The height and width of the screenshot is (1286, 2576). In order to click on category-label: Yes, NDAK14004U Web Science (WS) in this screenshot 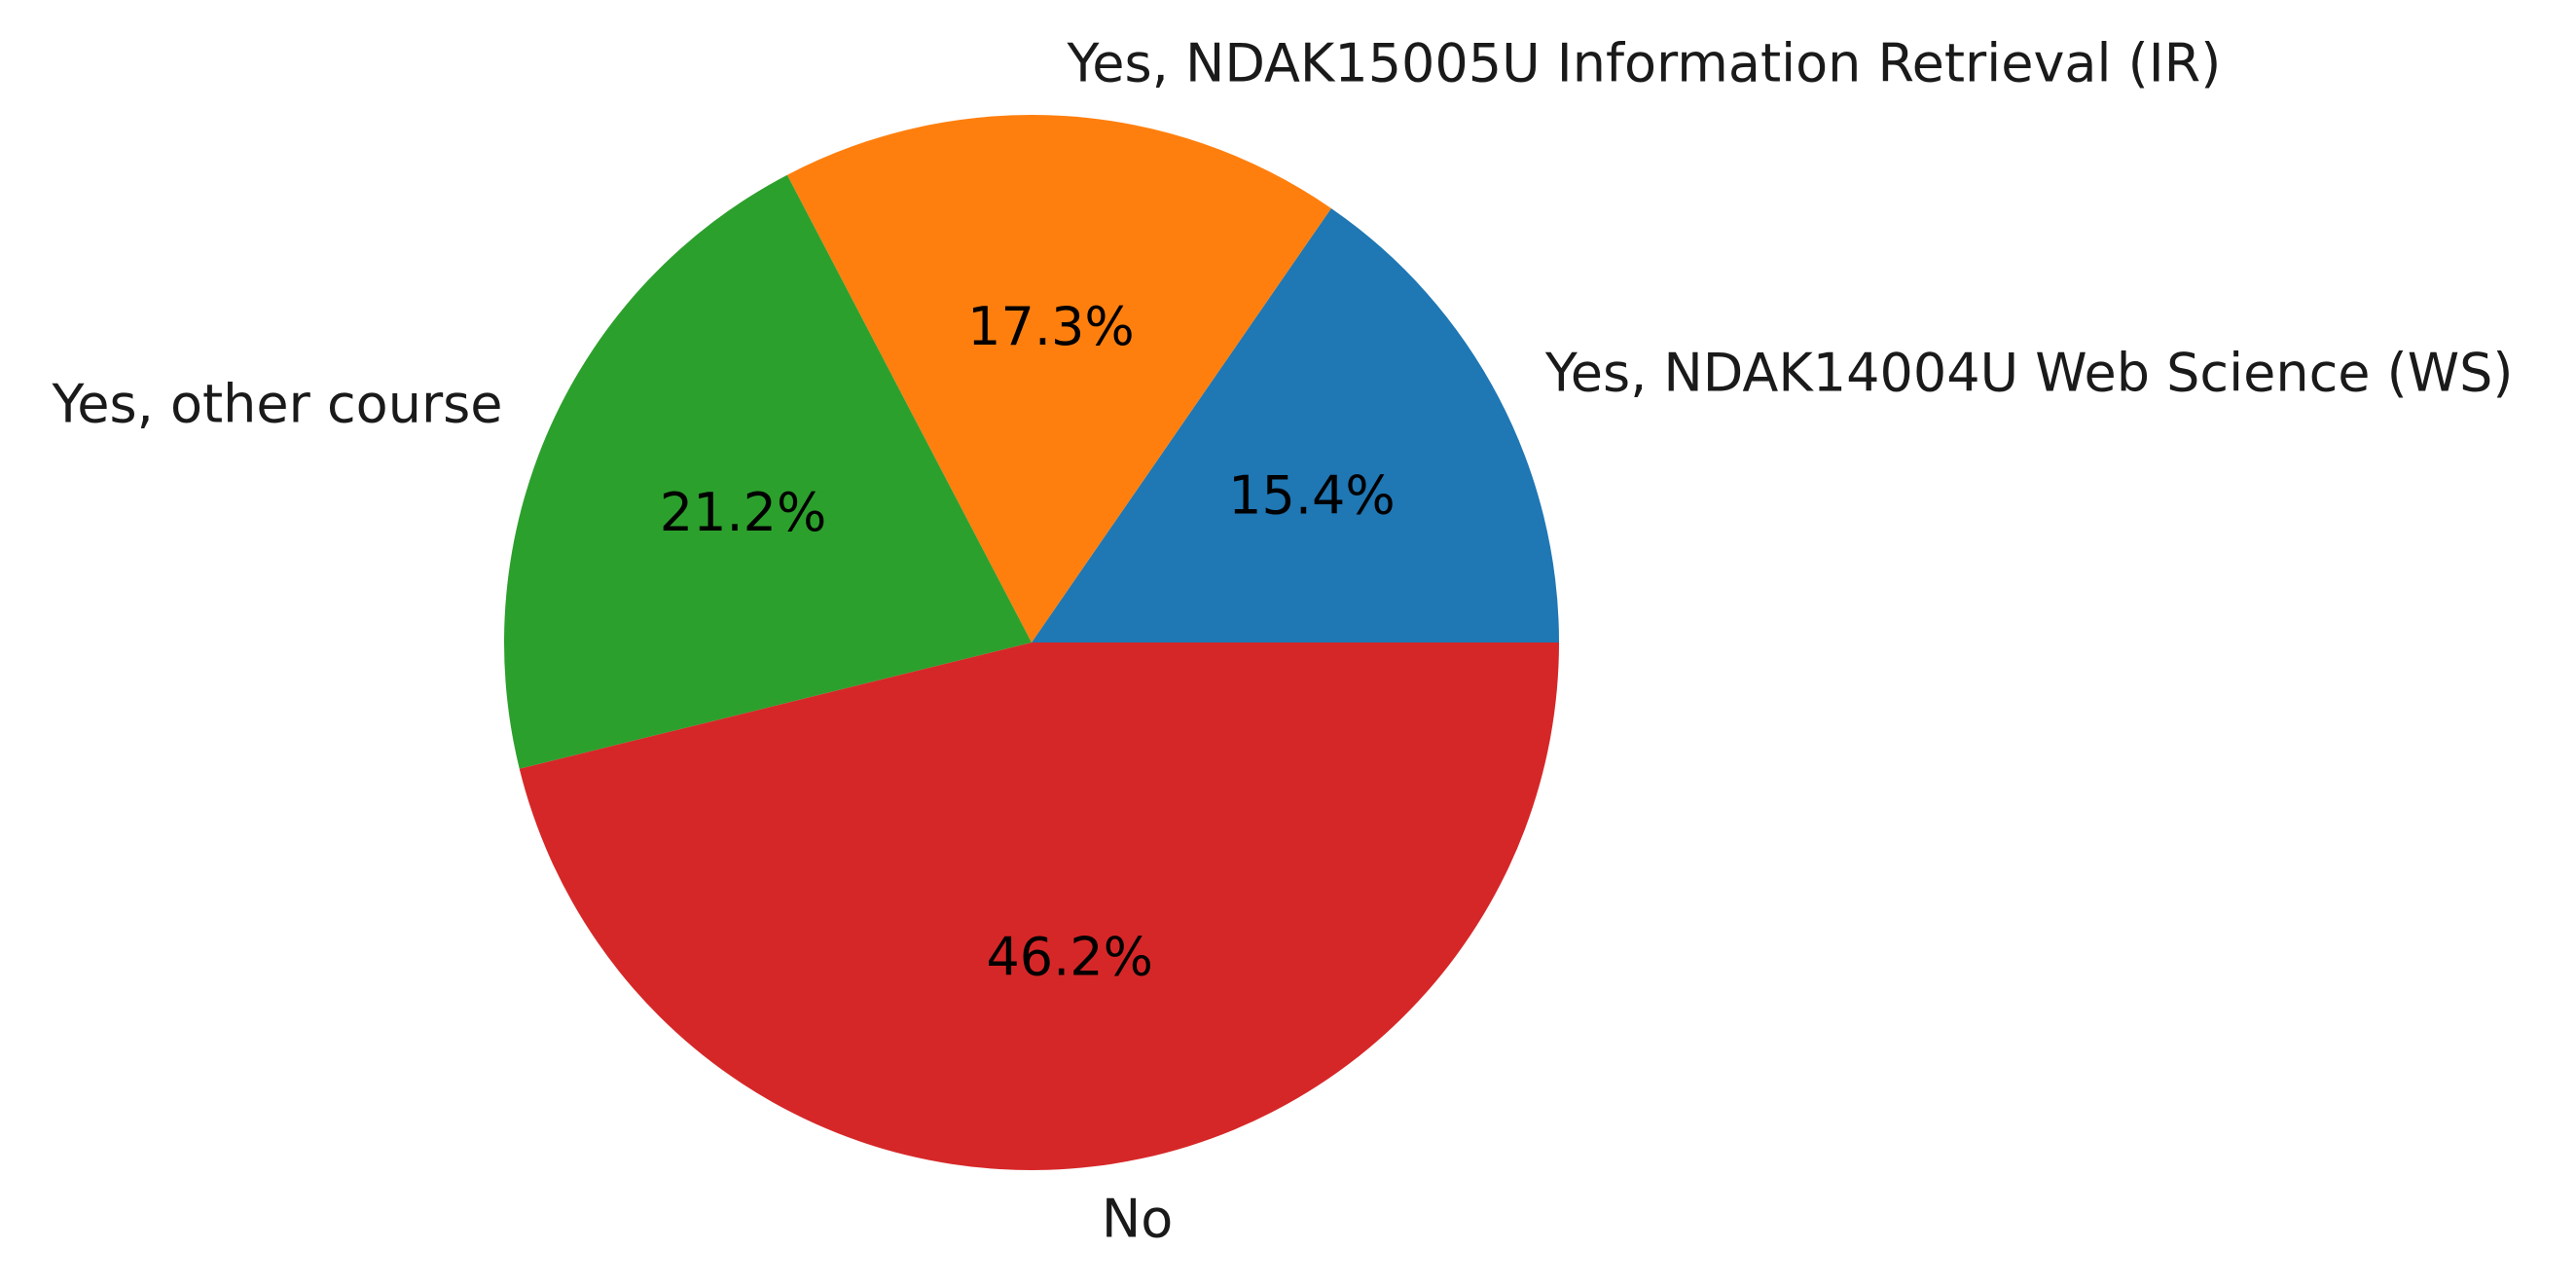, I will do `click(2029, 372)`.